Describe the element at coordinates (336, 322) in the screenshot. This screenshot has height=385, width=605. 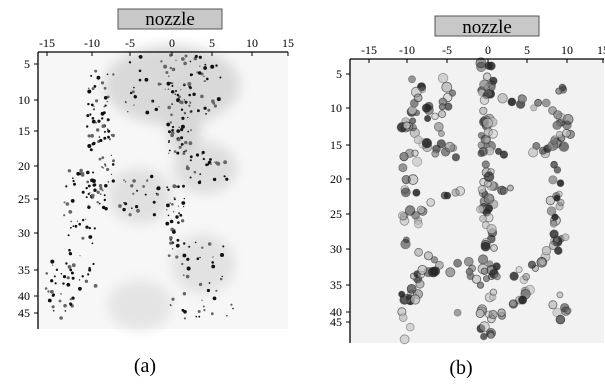
I see `y-tick-label: 45` at that location.